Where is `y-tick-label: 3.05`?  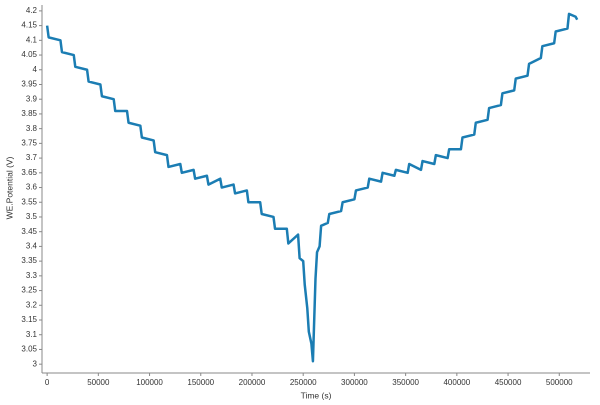 y-tick-label: 3.05 is located at coordinates (29, 349).